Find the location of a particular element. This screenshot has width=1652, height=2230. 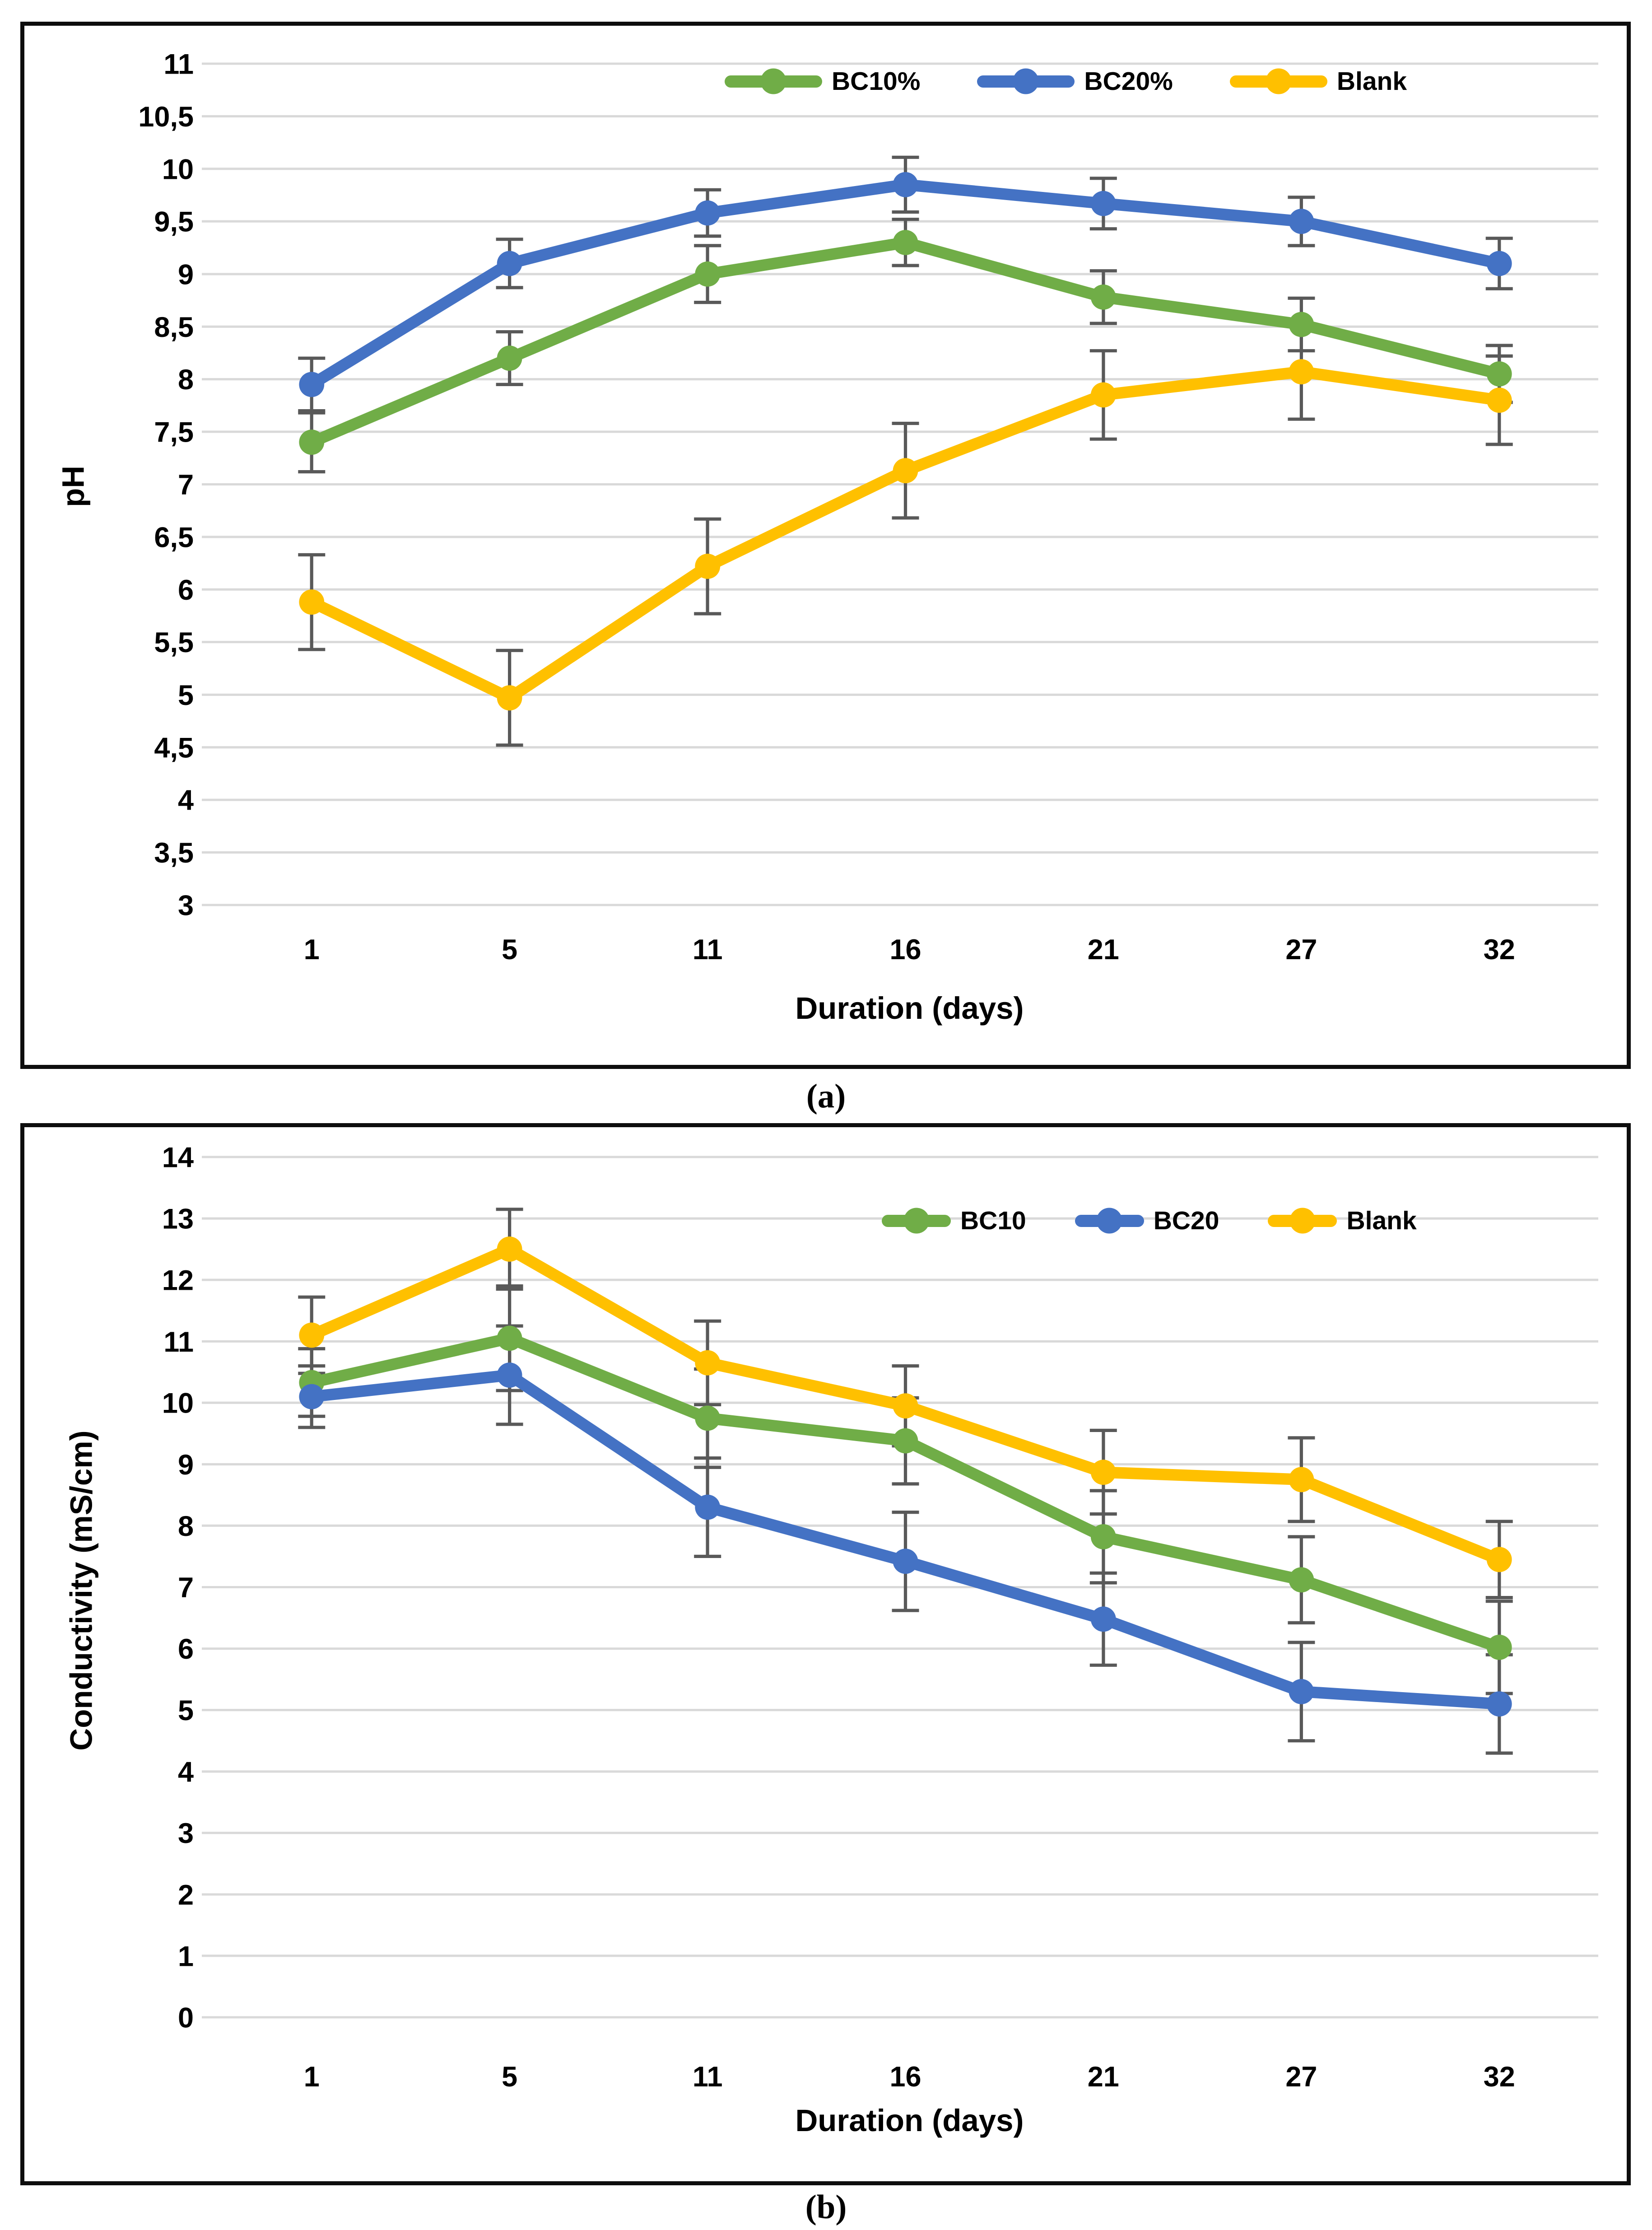

x-axis-title-b: Duration (days) is located at coordinates (909, 2120).